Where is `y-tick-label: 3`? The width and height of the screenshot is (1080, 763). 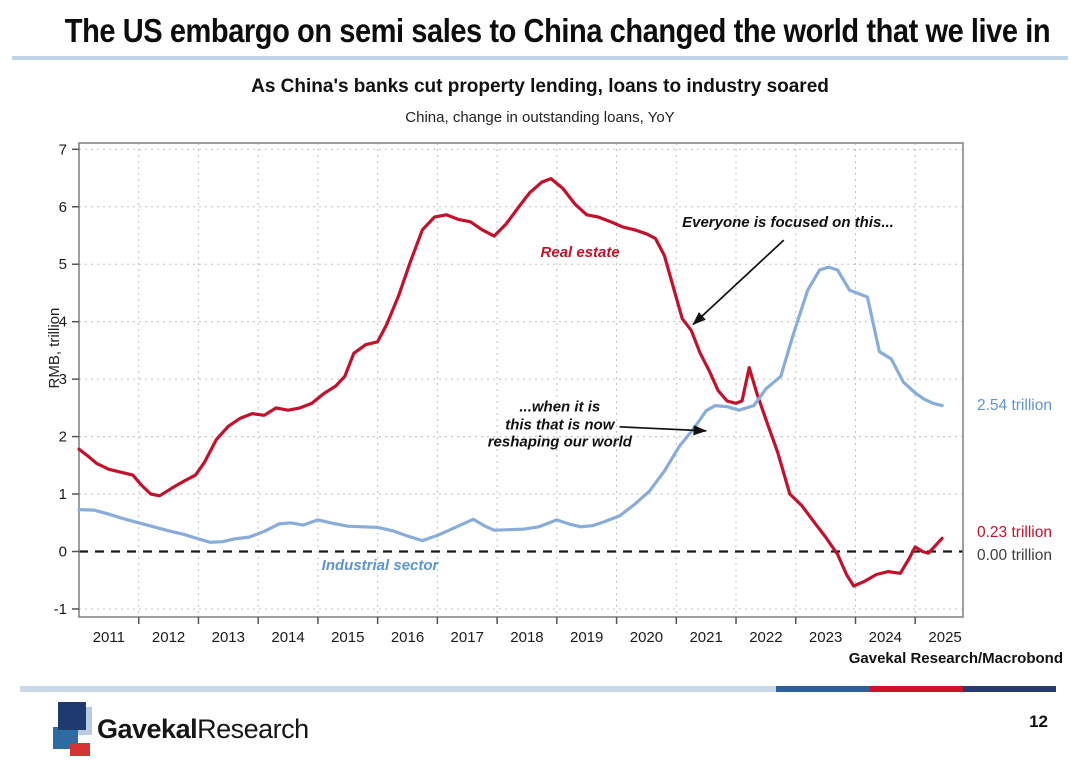 y-tick-label: 3 is located at coordinates (63, 379).